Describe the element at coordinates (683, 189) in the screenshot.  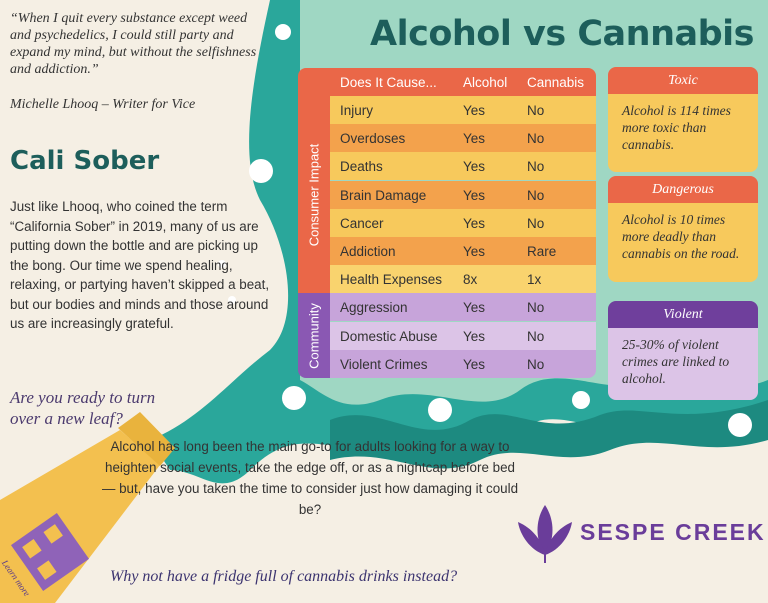
I see `card-heading: Dangerous` at that location.